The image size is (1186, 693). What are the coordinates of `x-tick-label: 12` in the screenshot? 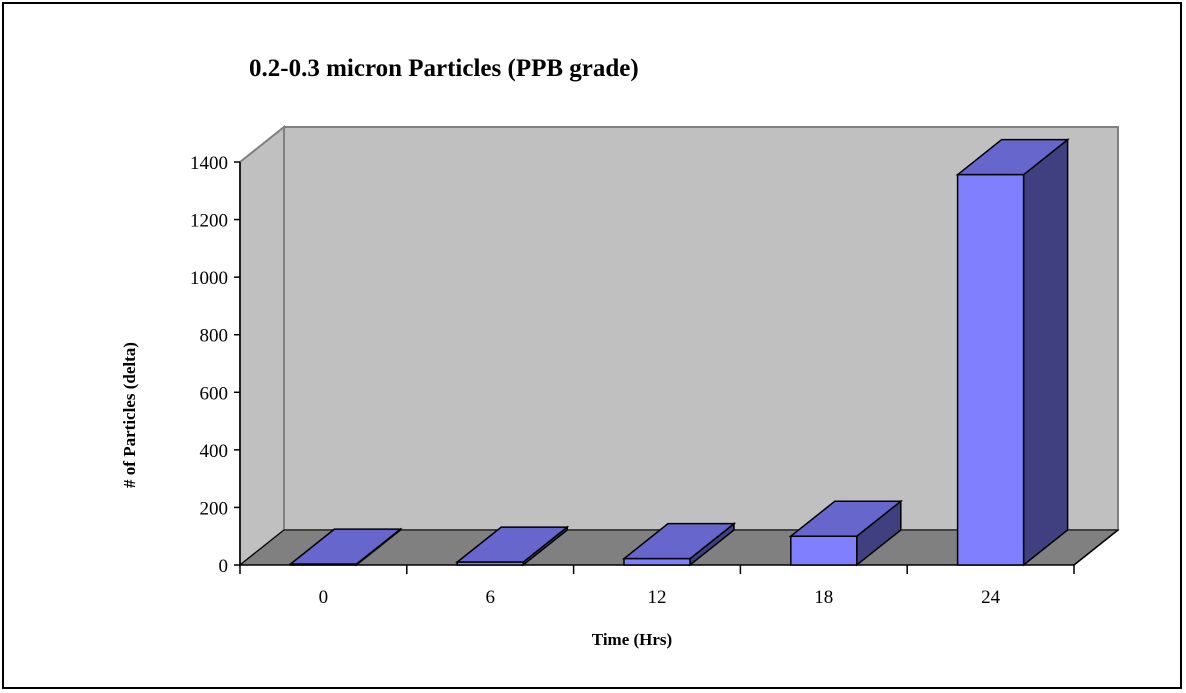 It's located at (657, 597).